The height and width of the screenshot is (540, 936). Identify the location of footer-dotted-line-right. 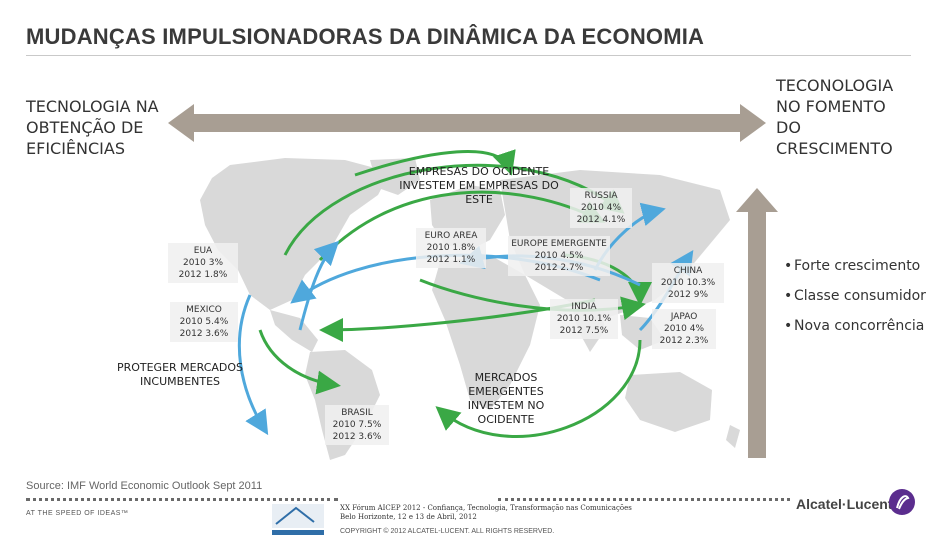
(644, 499).